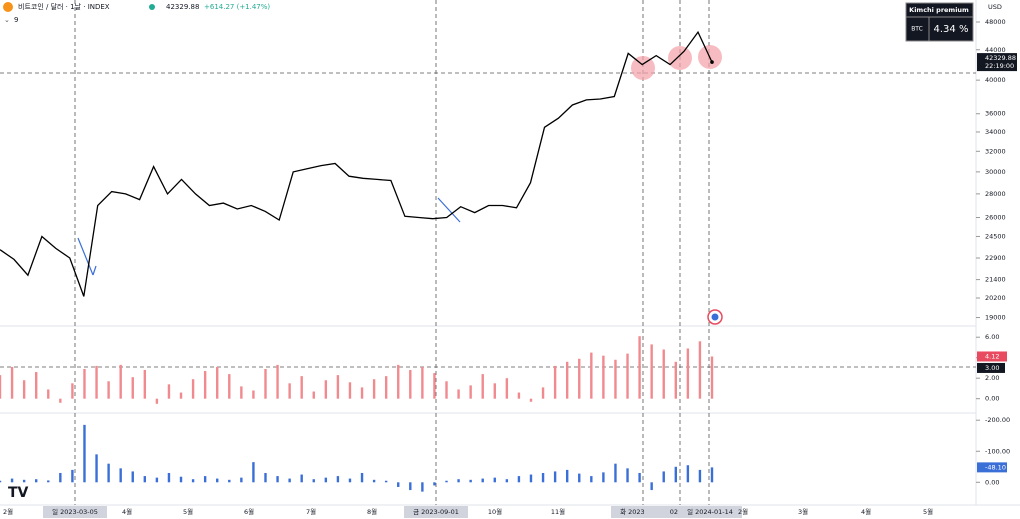 This screenshot has height=519, width=1020. Describe the element at coordinates (995, 132) in the screenshot. I see `y-tick-label: 34000` at that location.